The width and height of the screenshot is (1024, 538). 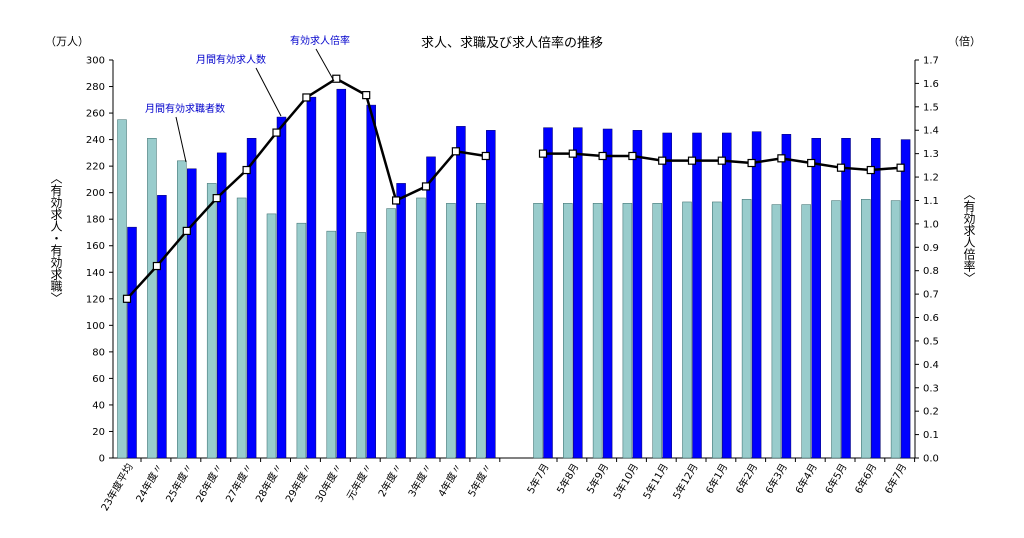 I want to click on left-tick-label: 60, so click(x=98, y=379).